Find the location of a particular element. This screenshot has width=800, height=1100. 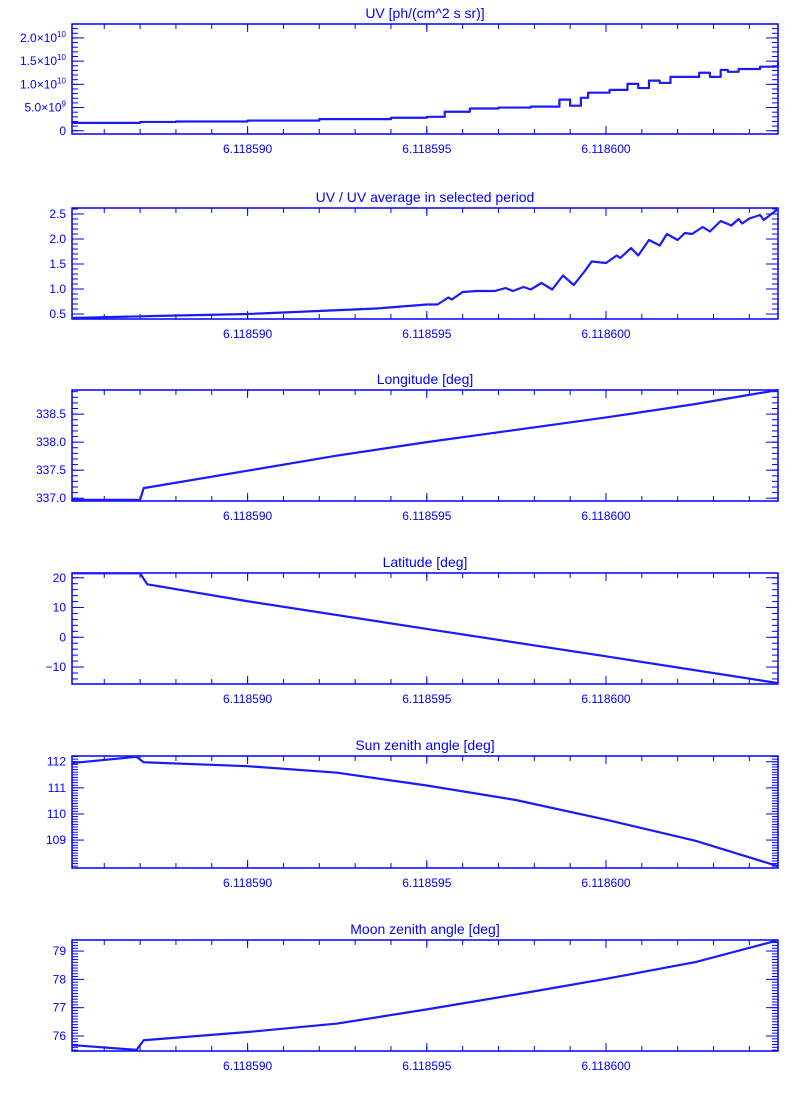

panel-title: UV [ph/(cm^2 s sr)] is located at coordinates (424, 13).